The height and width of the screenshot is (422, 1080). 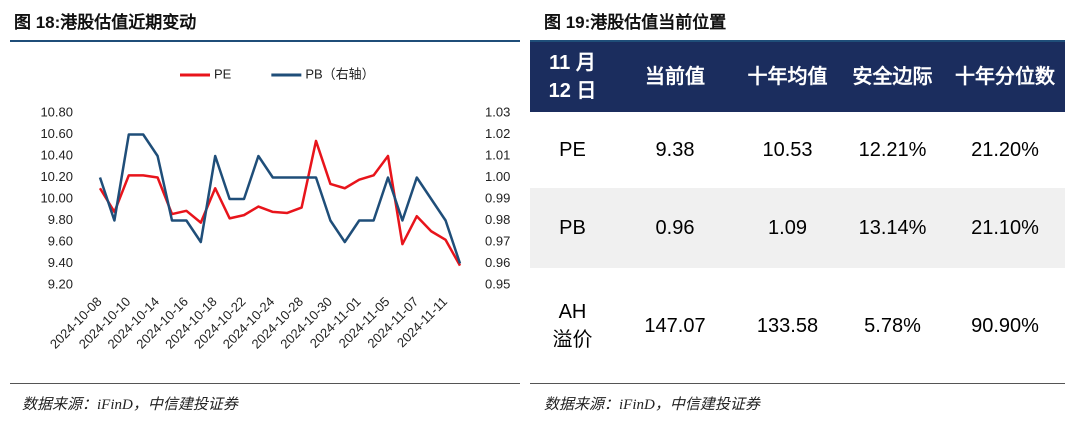 I want to click on y-tick-label: 10.00, so click(x=56, y=197).